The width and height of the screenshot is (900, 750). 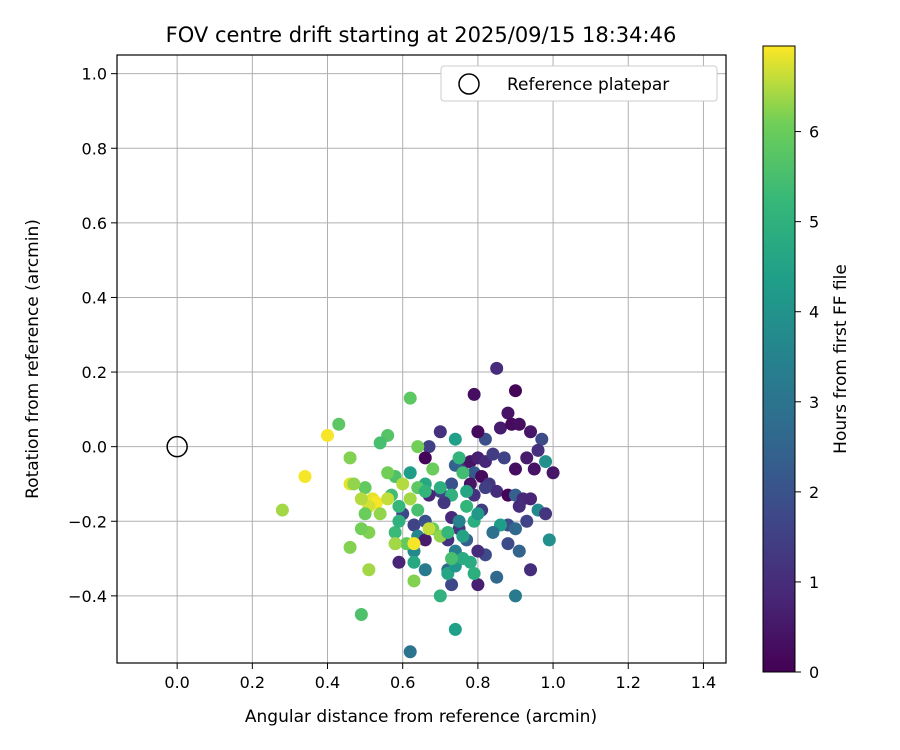 I want to click on x-tick-label: 0.4, so click(x=327, y=682).